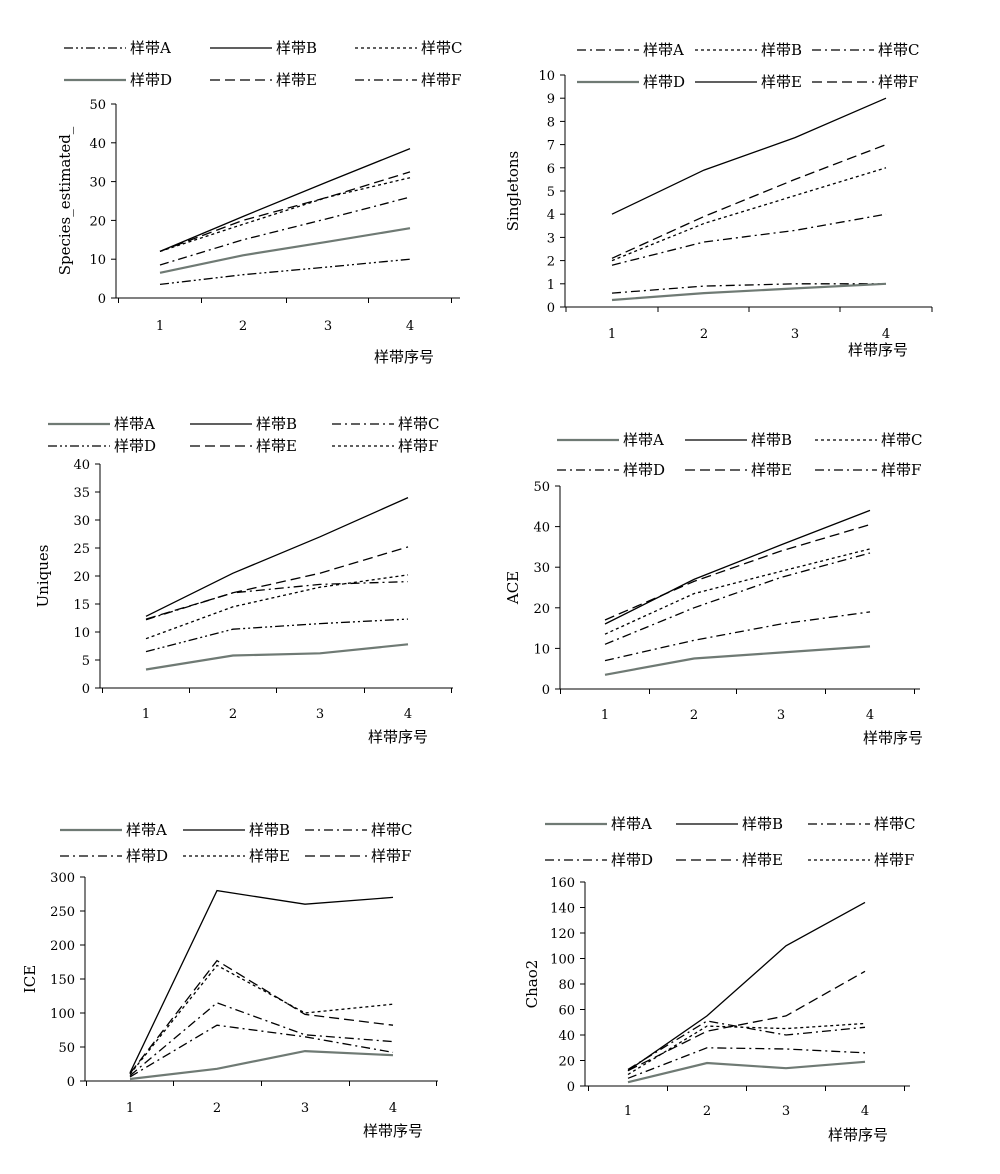 Image resolution: width=1000 pixels, height=1174 pixels. What do you see at coordinates (562, 960) in the screenshot?
I see `y-tick-label: 100` at bounding box center [562, 960].